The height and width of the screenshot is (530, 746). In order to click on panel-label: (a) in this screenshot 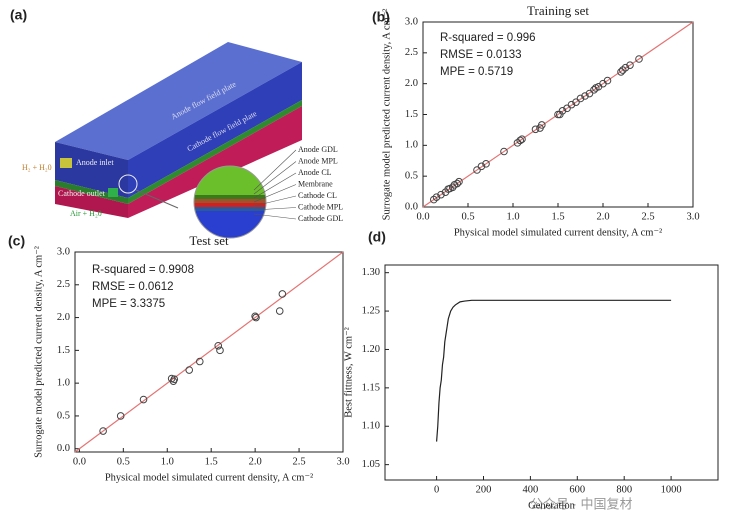, I will do `click(18, 15)`.